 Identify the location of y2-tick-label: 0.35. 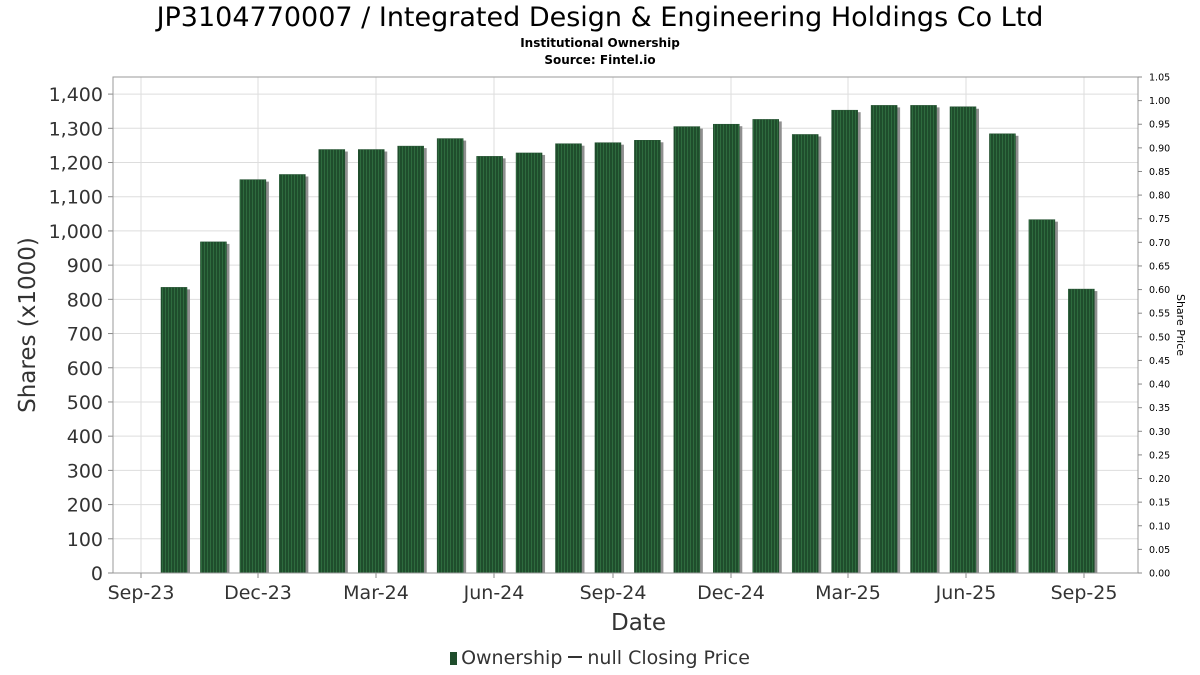
(1159, 408).